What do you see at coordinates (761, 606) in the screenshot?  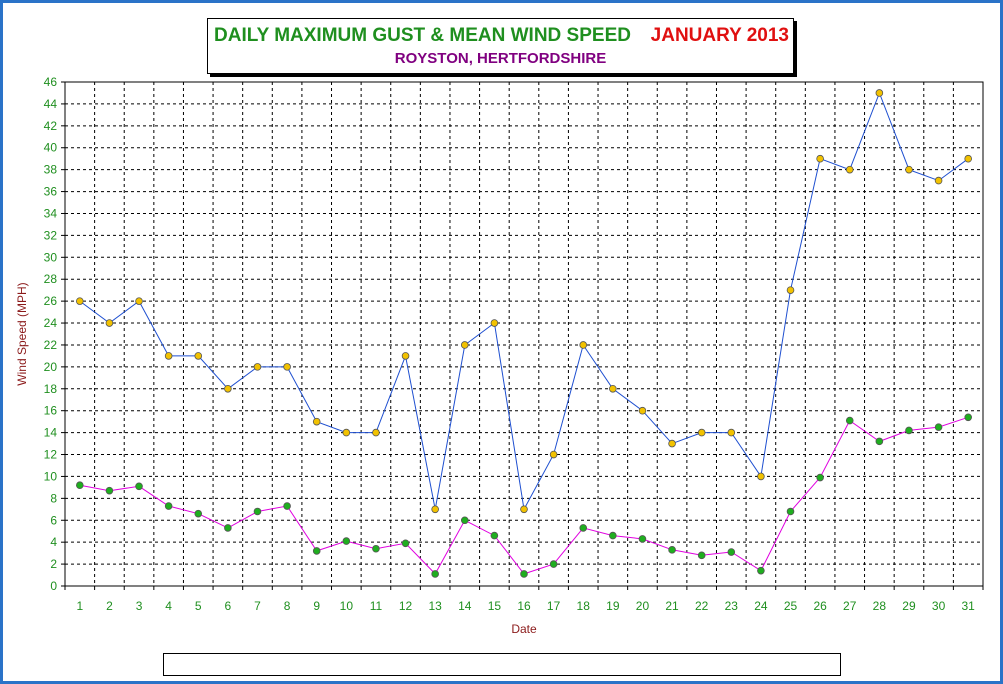 I see `x-tick-label: 24` at bounding box center [761, 606].